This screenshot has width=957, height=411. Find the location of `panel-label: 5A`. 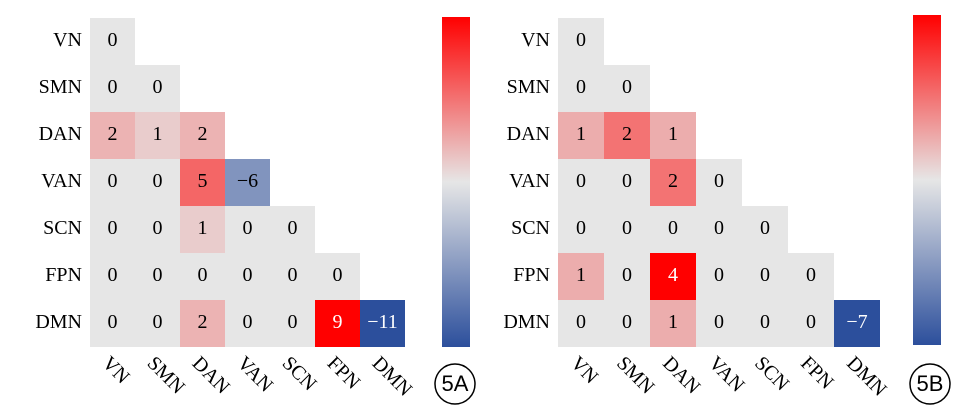

panel-label: 5A is located at coordinates (455, 383).